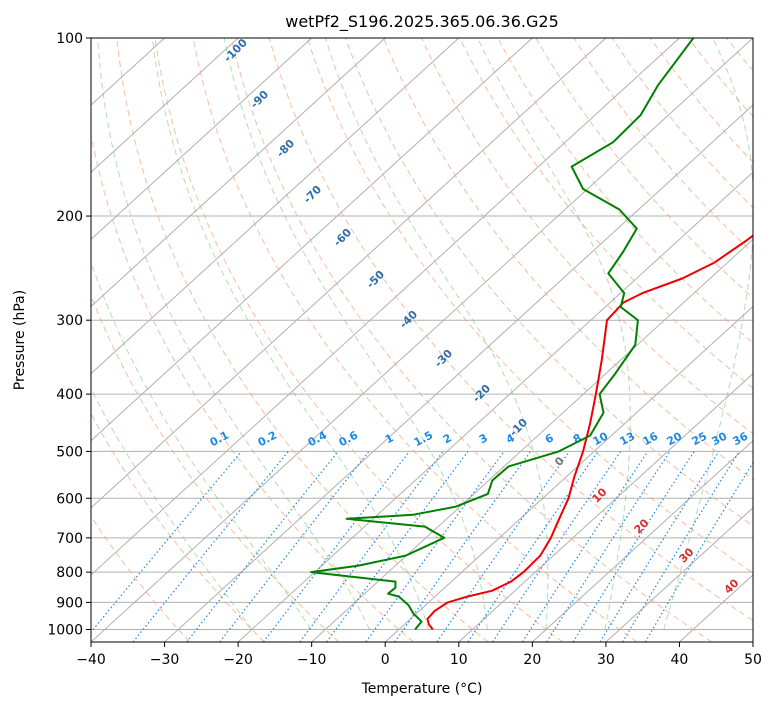 This screenshot has height=712, width=775. What do you see at coordinates (422, 689) in the screenshot?
I see `x-axis-label: Temperature (°C)` at bounding box center [422, 689].